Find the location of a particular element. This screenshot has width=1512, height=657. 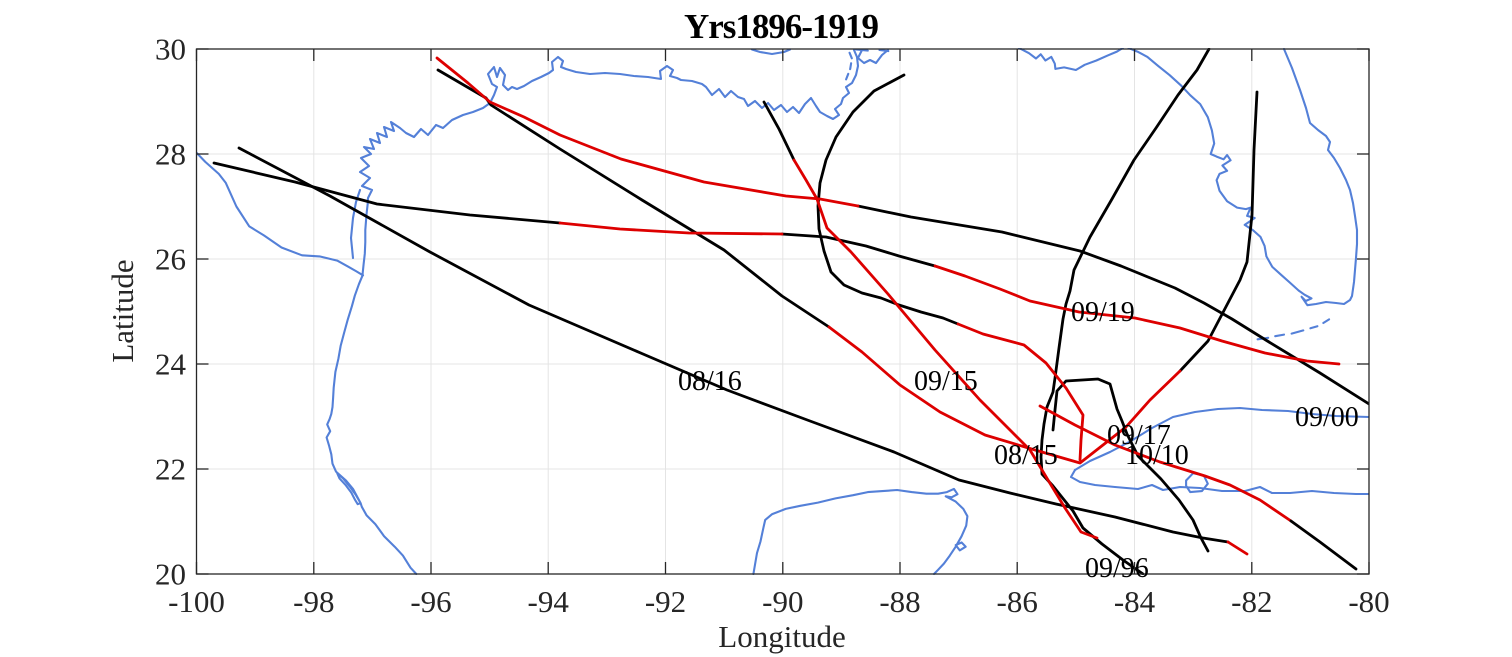

svg-text: 08/15 is located at coordinates (1026, 455).